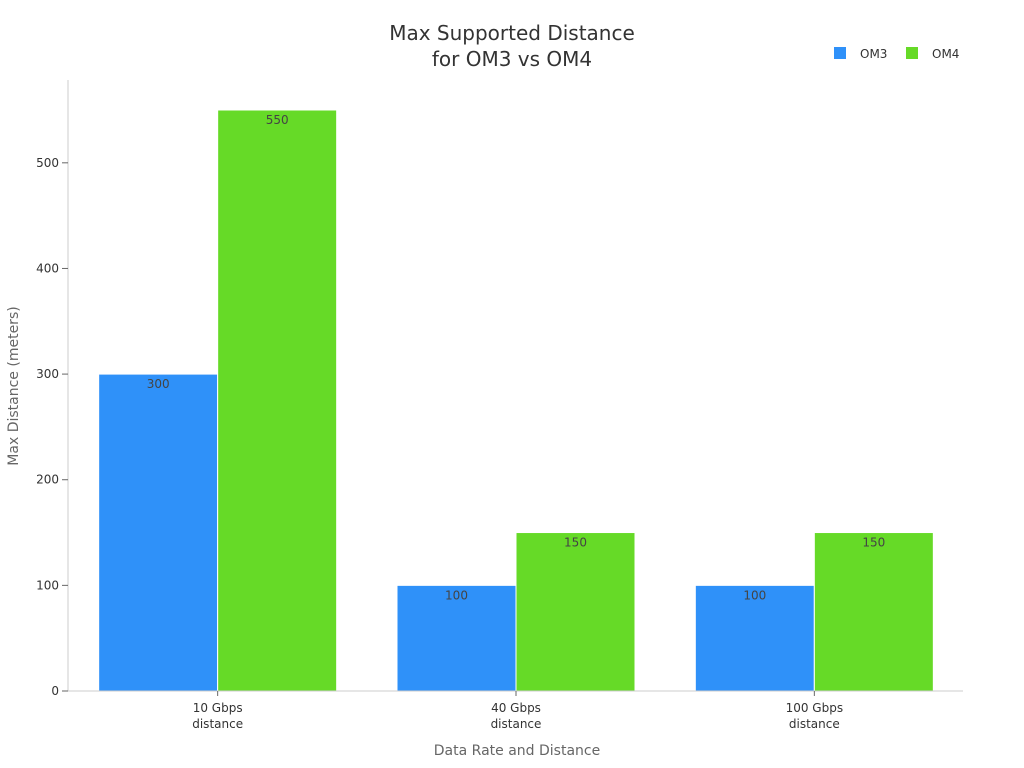 This screenshot has width=1024, height=768. What do you see at coordinates (896, 54) in the screenshot?
I see `legend: OM3 OM4` at bounding box center [896, 54].